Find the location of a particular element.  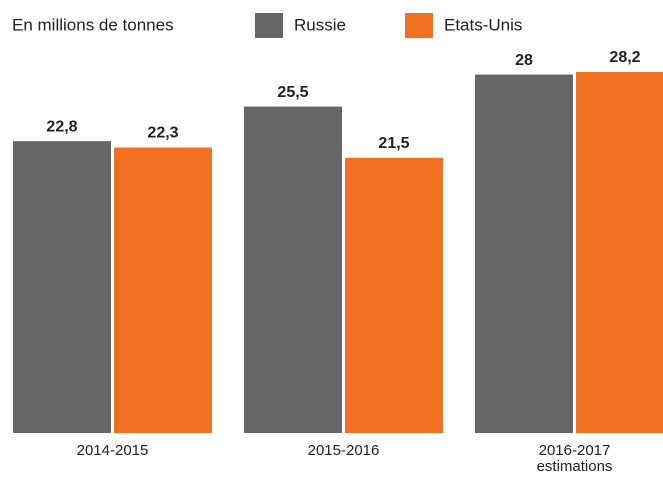

x-tick-label: 2014-2015 is located at coordinates (112, 450).